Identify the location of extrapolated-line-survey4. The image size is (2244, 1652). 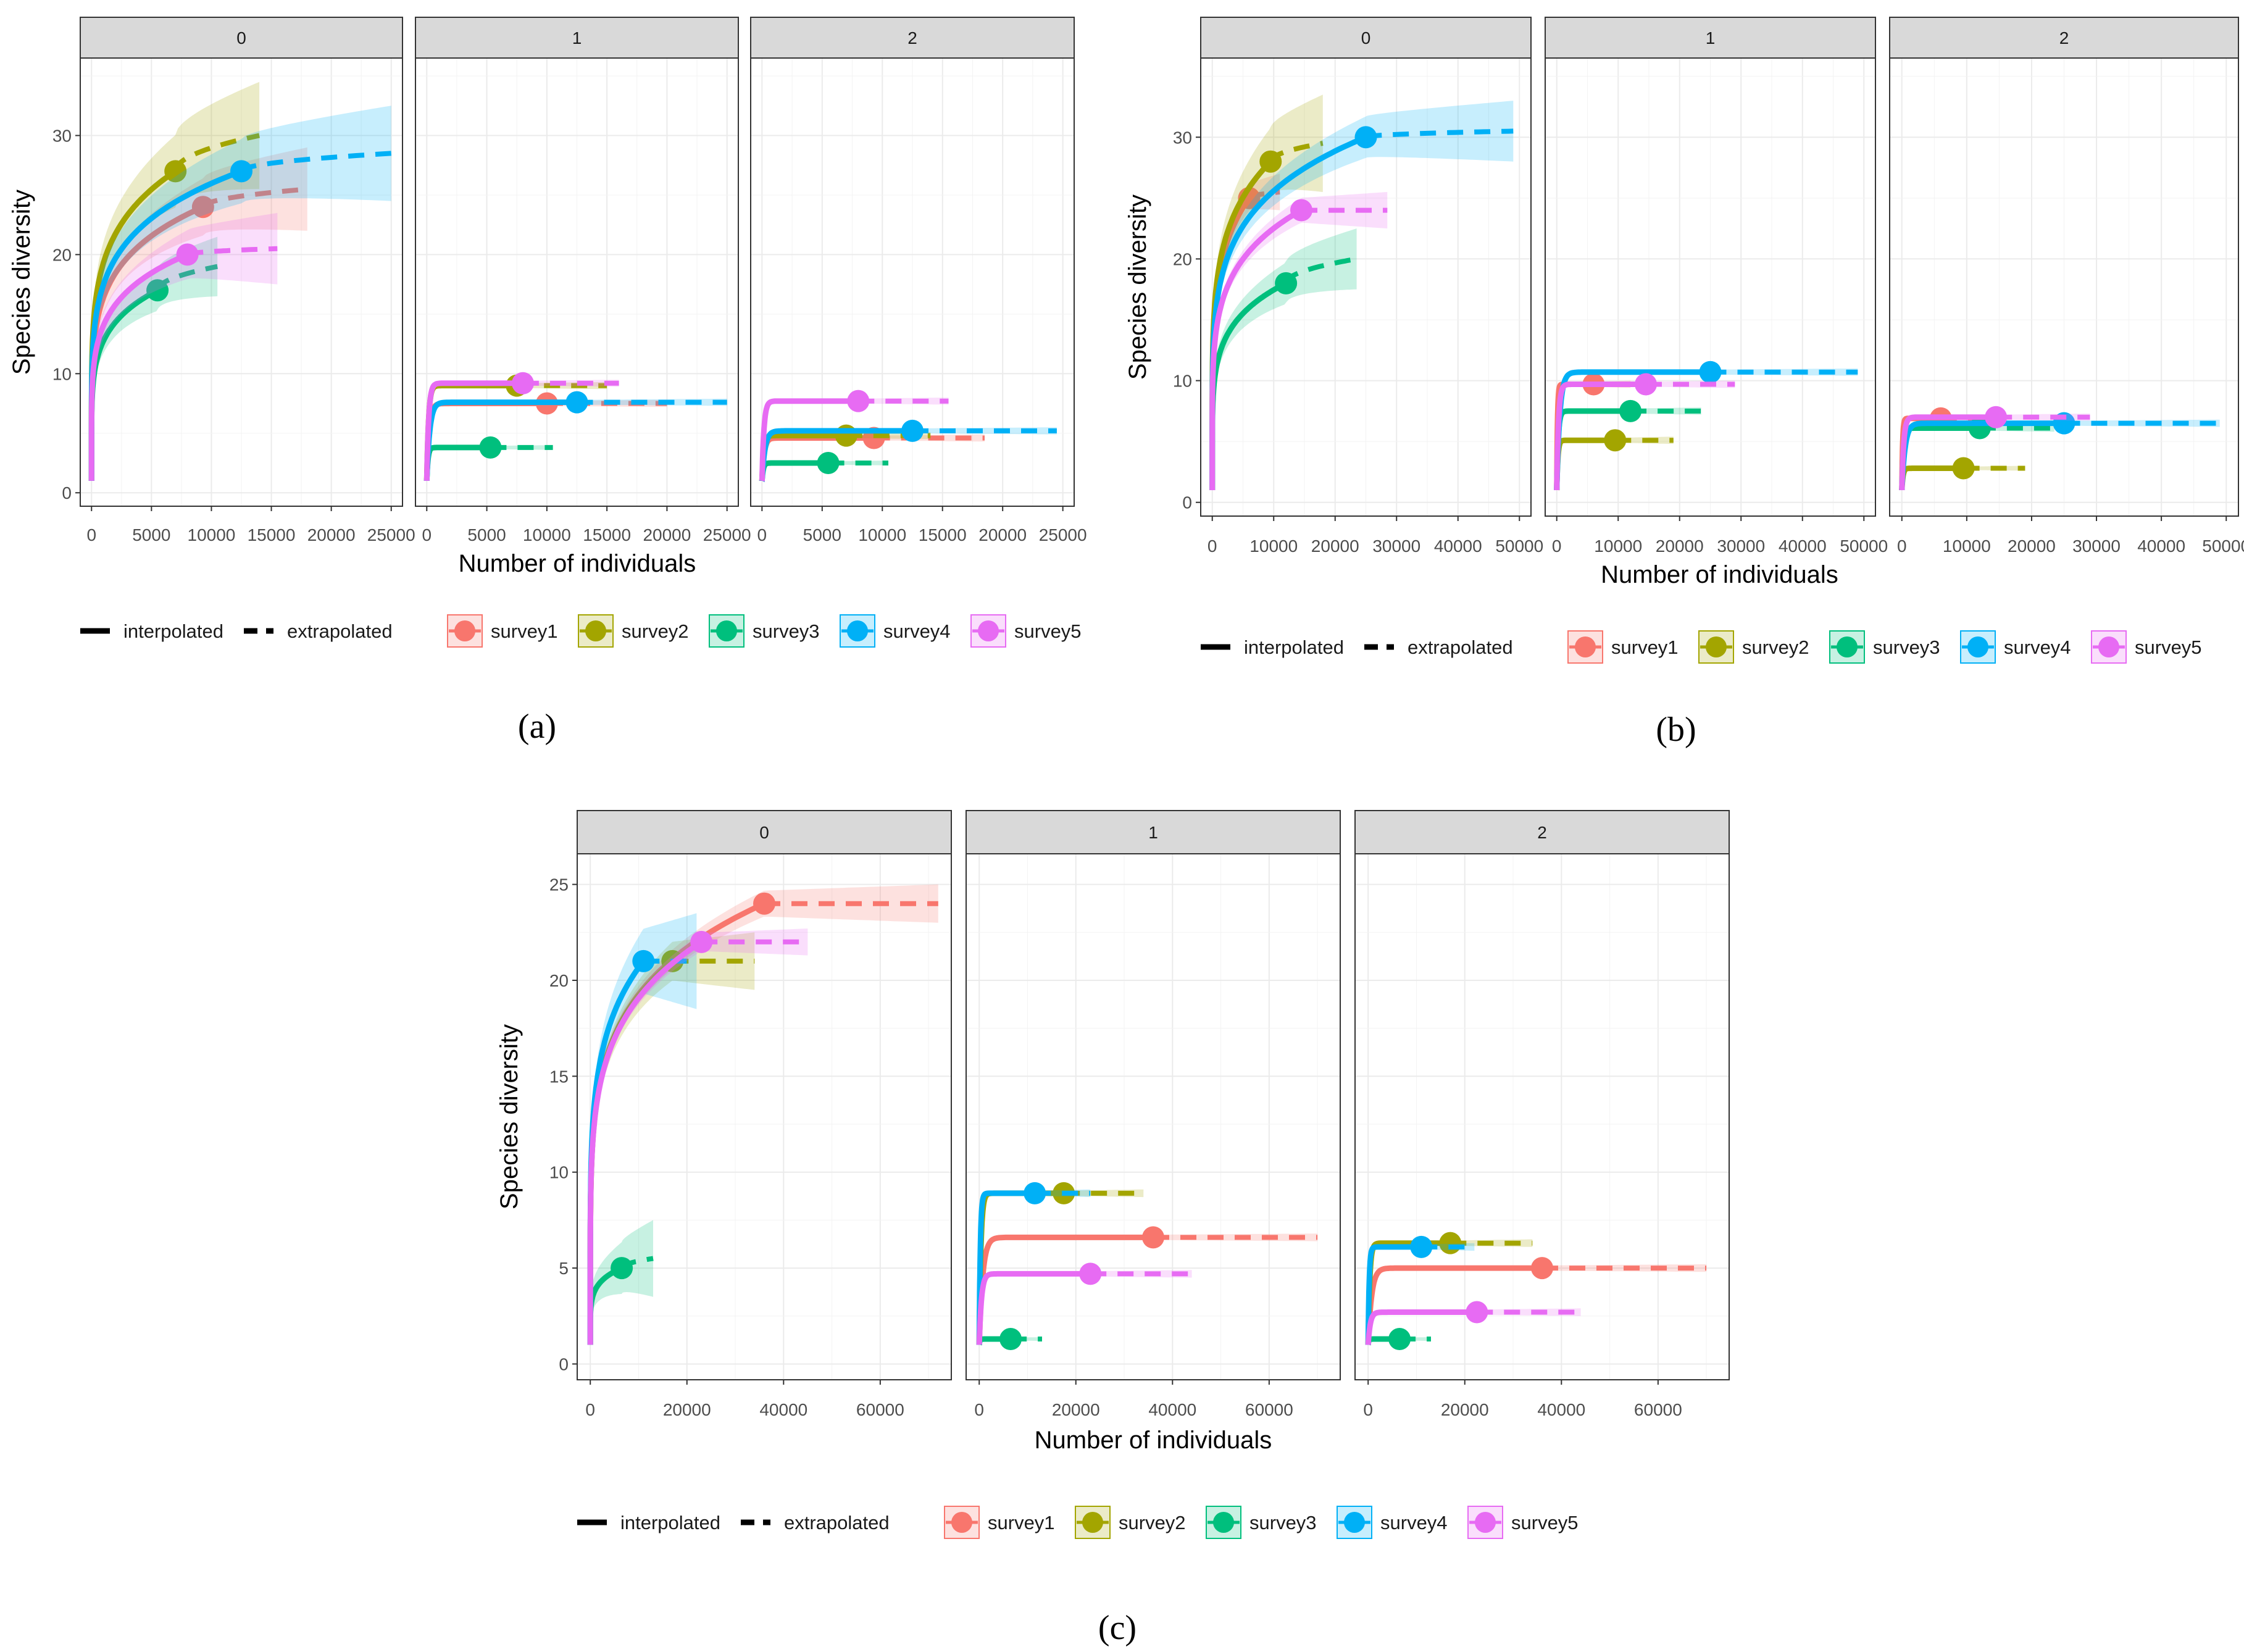
(1439, 134).